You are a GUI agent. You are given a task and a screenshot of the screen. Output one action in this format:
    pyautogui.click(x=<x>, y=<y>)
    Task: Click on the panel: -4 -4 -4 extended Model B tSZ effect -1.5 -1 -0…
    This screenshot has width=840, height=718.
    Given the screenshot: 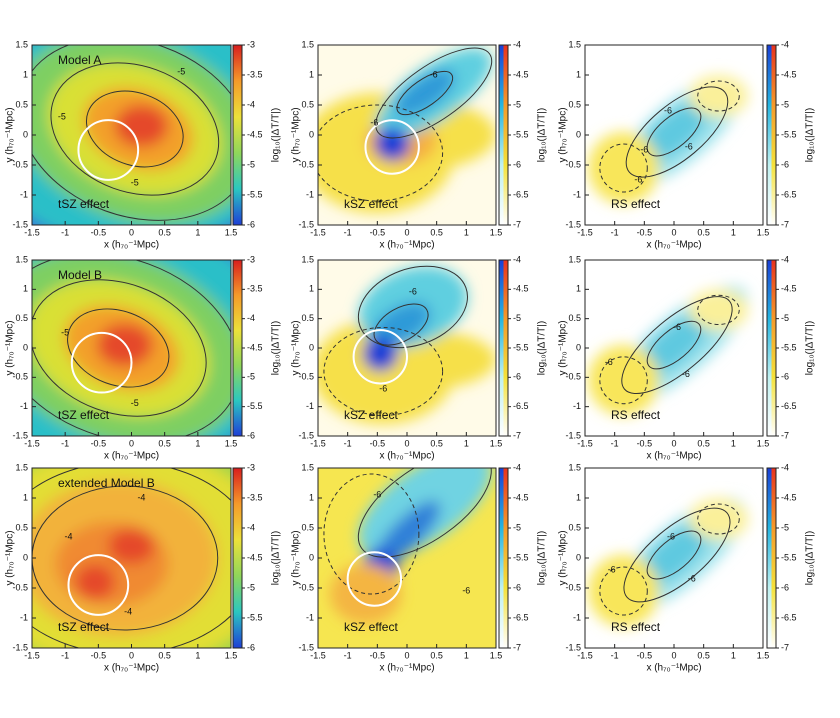 What is the action you would take?
    pyautogui.click(x=143, y=567)
    